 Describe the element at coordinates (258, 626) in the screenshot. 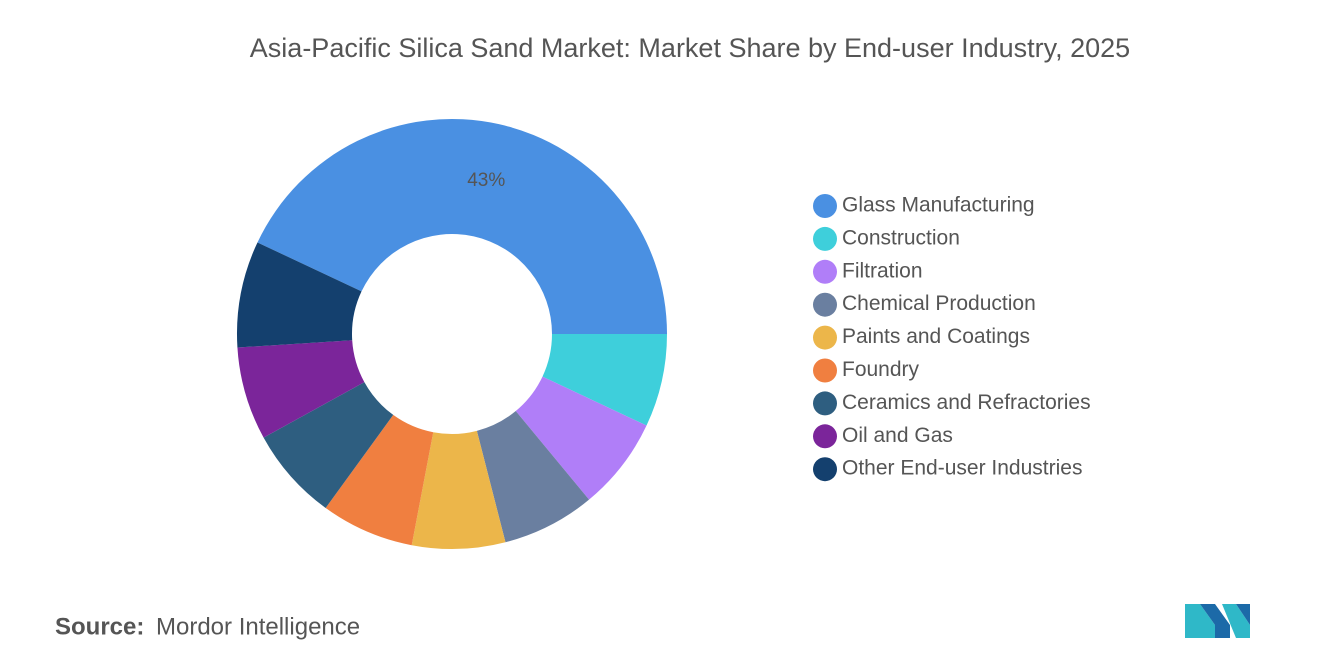

I see `source: Mordor Intelligence` at that location.